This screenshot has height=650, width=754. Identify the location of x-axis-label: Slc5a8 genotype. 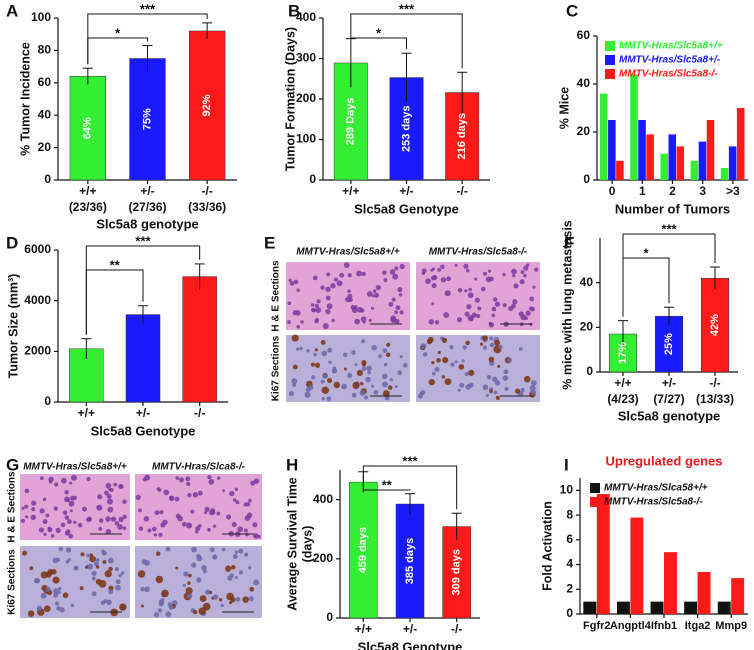
(669, 415).